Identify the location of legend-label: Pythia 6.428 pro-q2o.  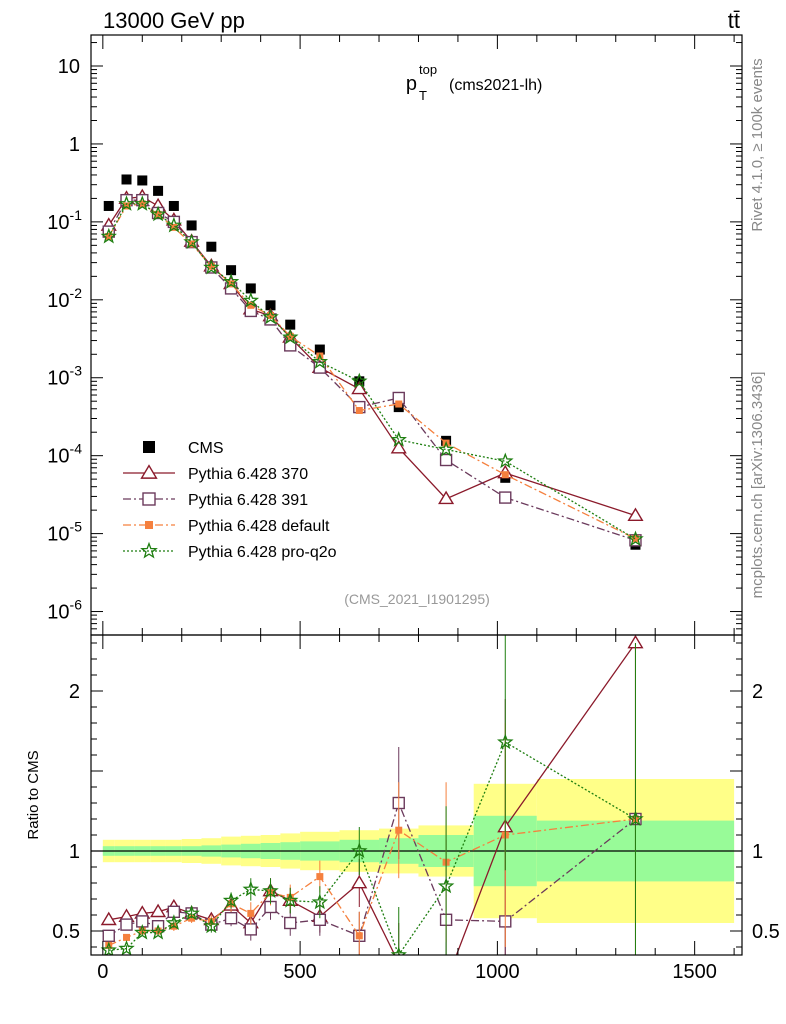
(262, 552).